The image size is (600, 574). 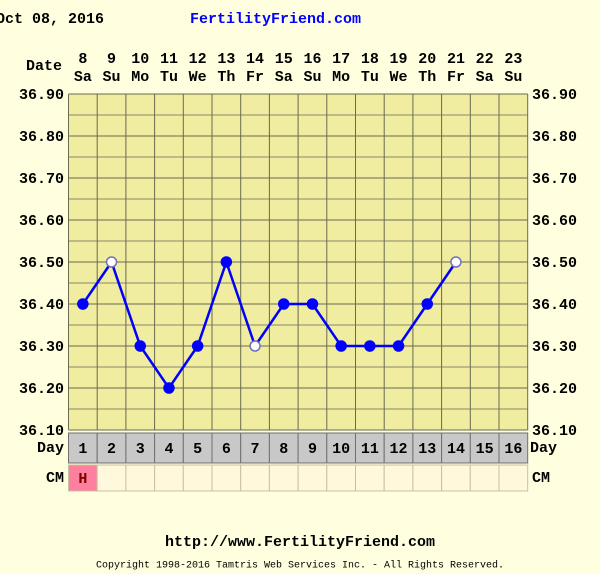 I want to click on day-number: 16, so click(x=513, y=449).